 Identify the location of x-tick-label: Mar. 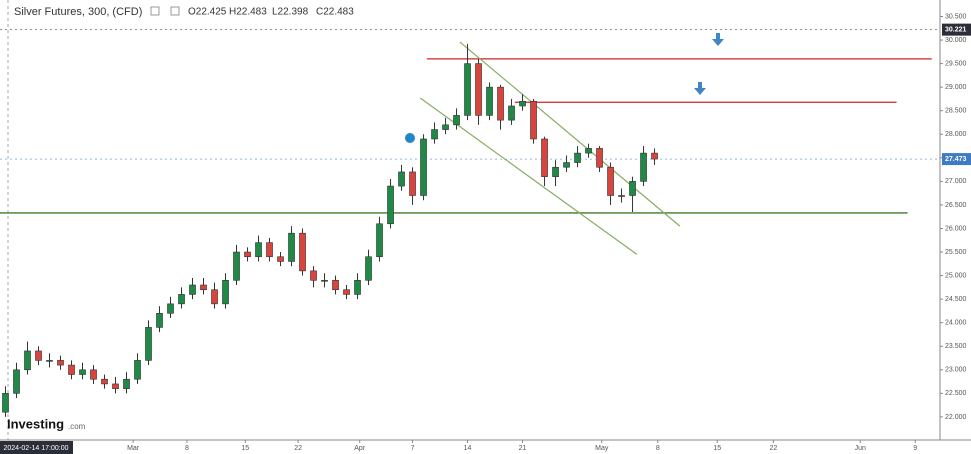
(133, 448).